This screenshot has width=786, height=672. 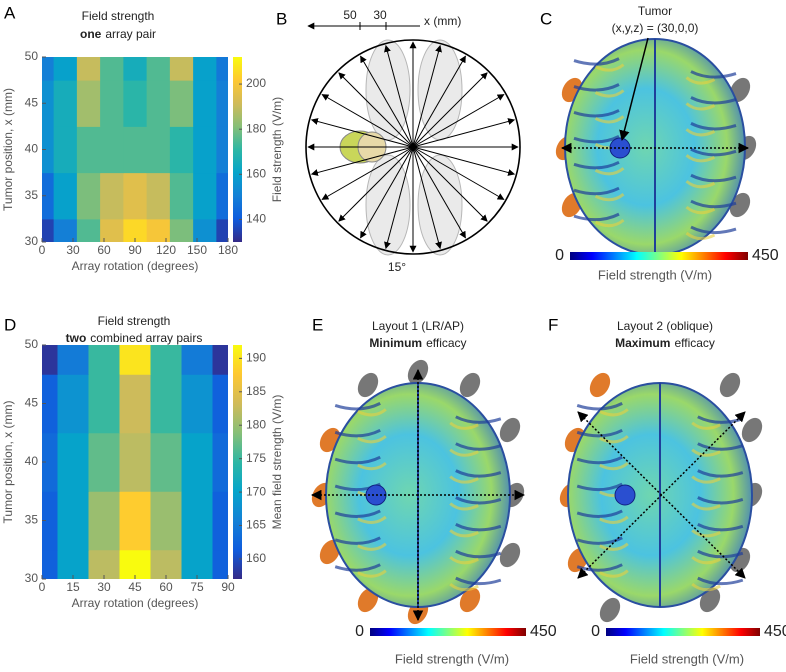 What do you see at coordinates (661, 495) in the screenshot?
I see `field-direction` at bounding box center [661, 495].